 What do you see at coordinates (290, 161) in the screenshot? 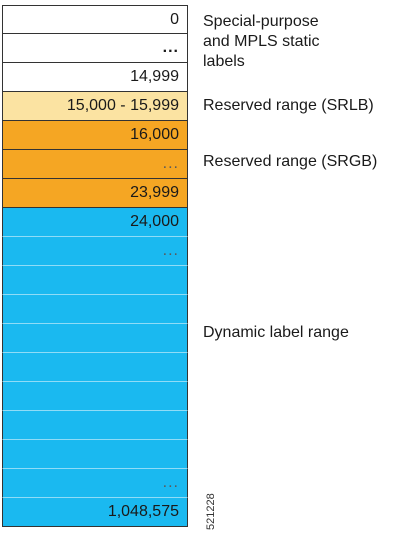
I see `srgb-label: Reserved range (SRGB)` at bounding box center [290, 161].